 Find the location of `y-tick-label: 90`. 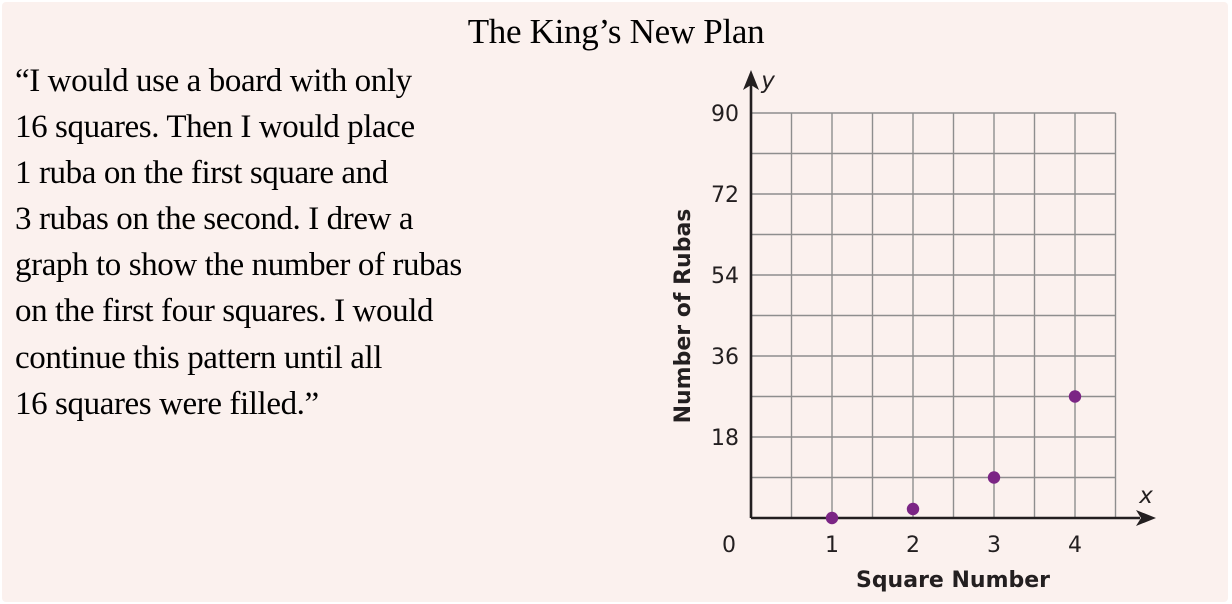

y-tick-label: 90 is located at coordinates (725, 114).